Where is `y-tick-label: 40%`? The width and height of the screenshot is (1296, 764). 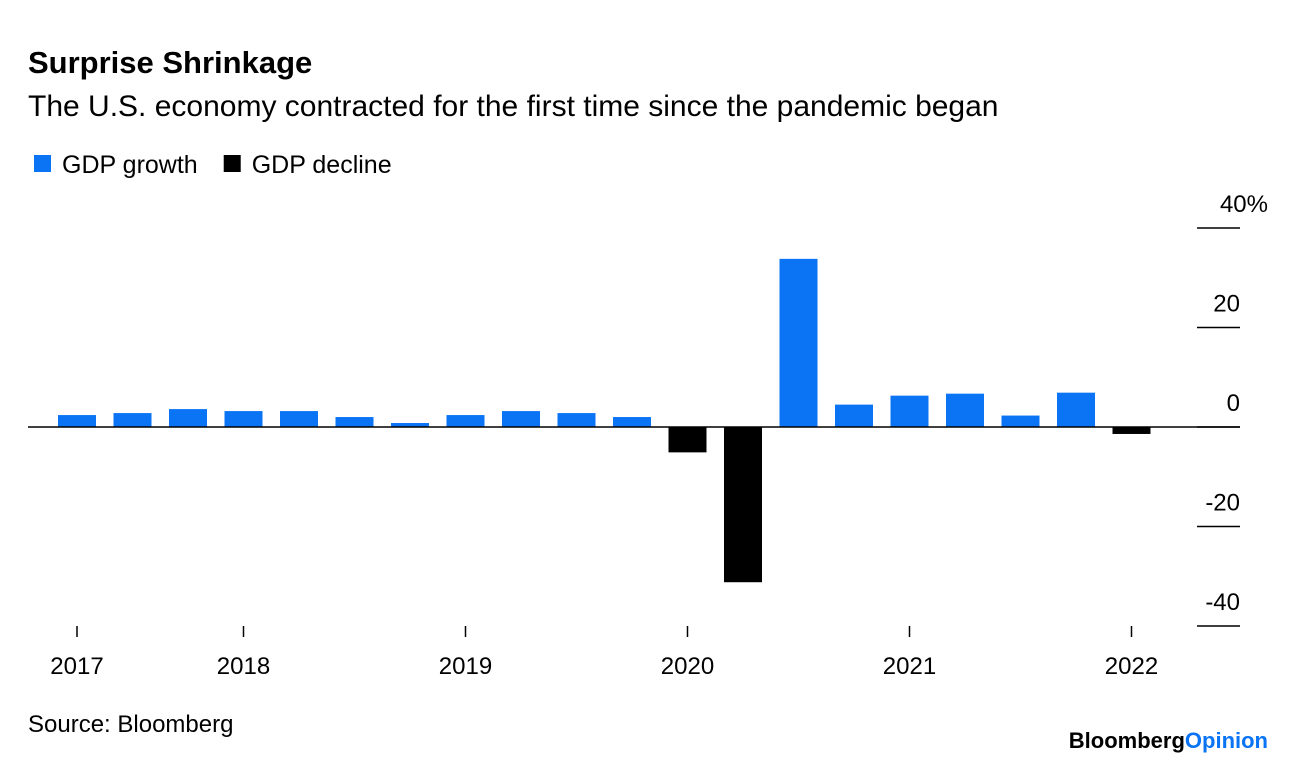 y-tick-label: 40% is located at coordinates (1244, 204).